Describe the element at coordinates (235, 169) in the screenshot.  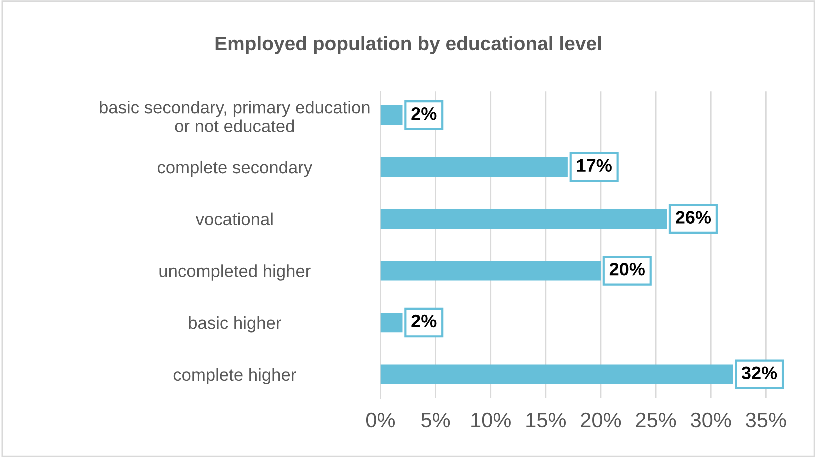
I see `y-tick-label: complete secondary` at that location.